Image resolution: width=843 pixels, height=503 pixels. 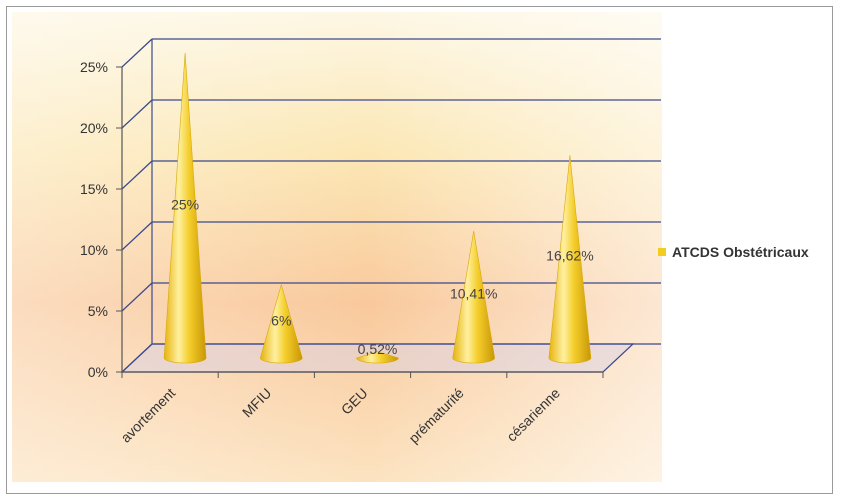 What do you see at coordinates (740, 252) in the screenshot?
I see `legend-label: ATCDS Obstétricaux` at bounding box center [740, 252].